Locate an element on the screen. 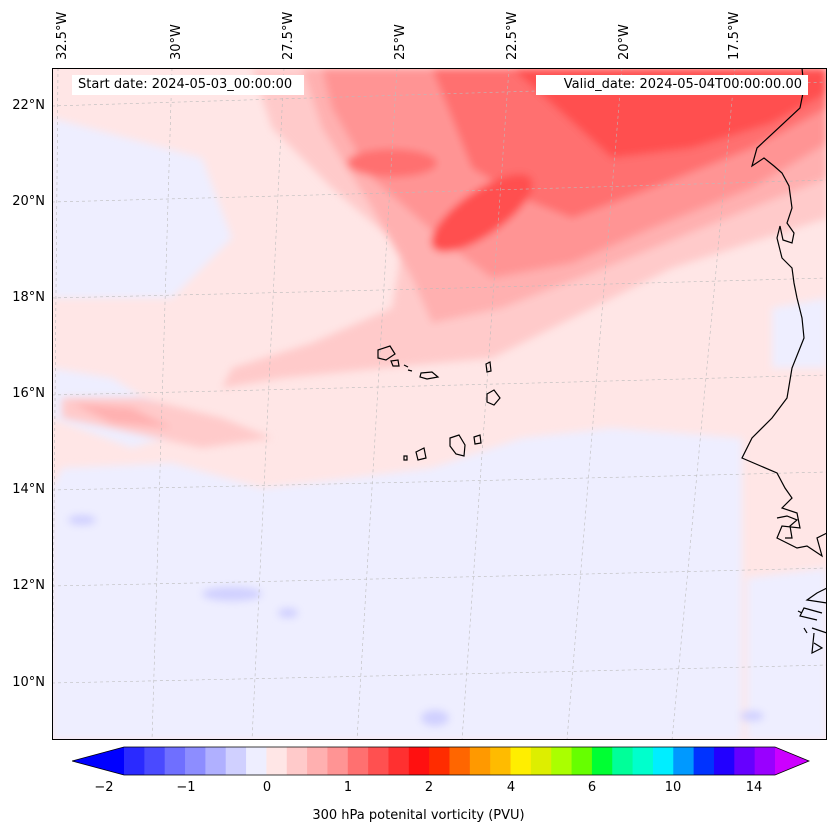 This screenshot has height=836, width=837. lat-label: 20°N is located at coordinates (28, 201).